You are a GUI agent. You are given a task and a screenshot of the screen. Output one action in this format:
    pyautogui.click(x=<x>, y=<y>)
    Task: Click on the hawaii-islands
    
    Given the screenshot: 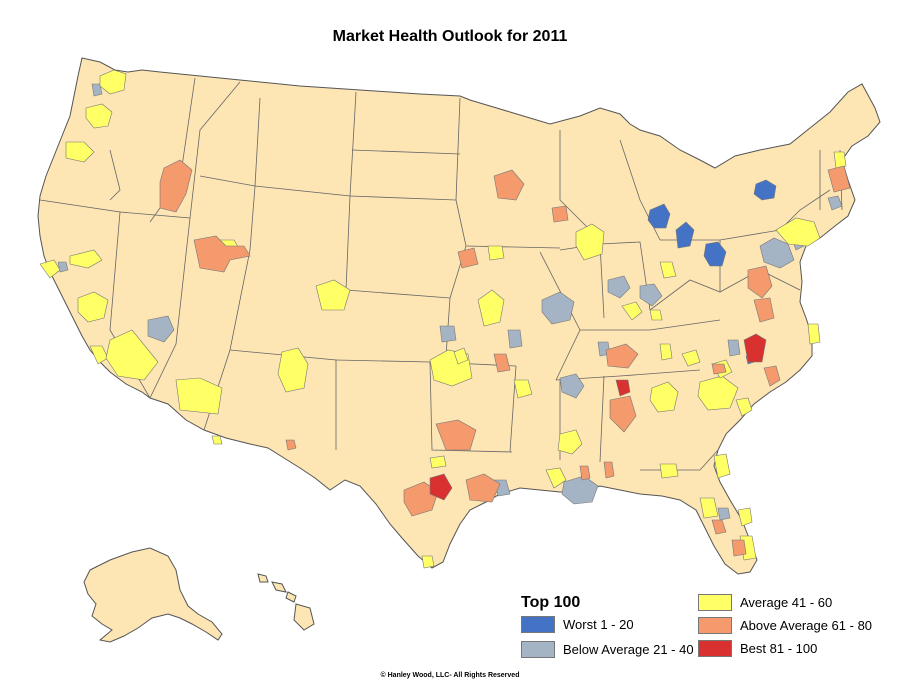 What is the action you would take?
    pyautogui.click(x=286, y=602)
    